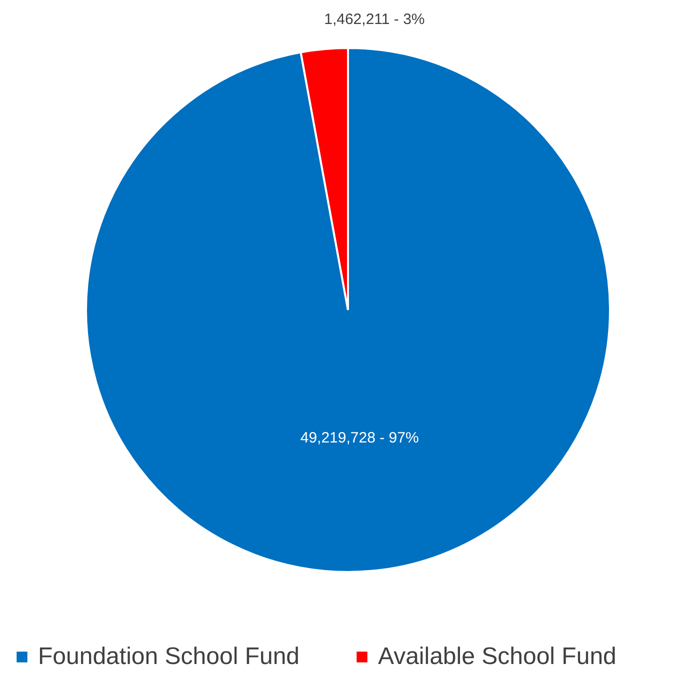 Image resolution: width=692 pixels, height=673 pixels. Describe the element at coordinates (169, 656) in the screenshot. I see `legend-label: Foundation School Fund` at that location.